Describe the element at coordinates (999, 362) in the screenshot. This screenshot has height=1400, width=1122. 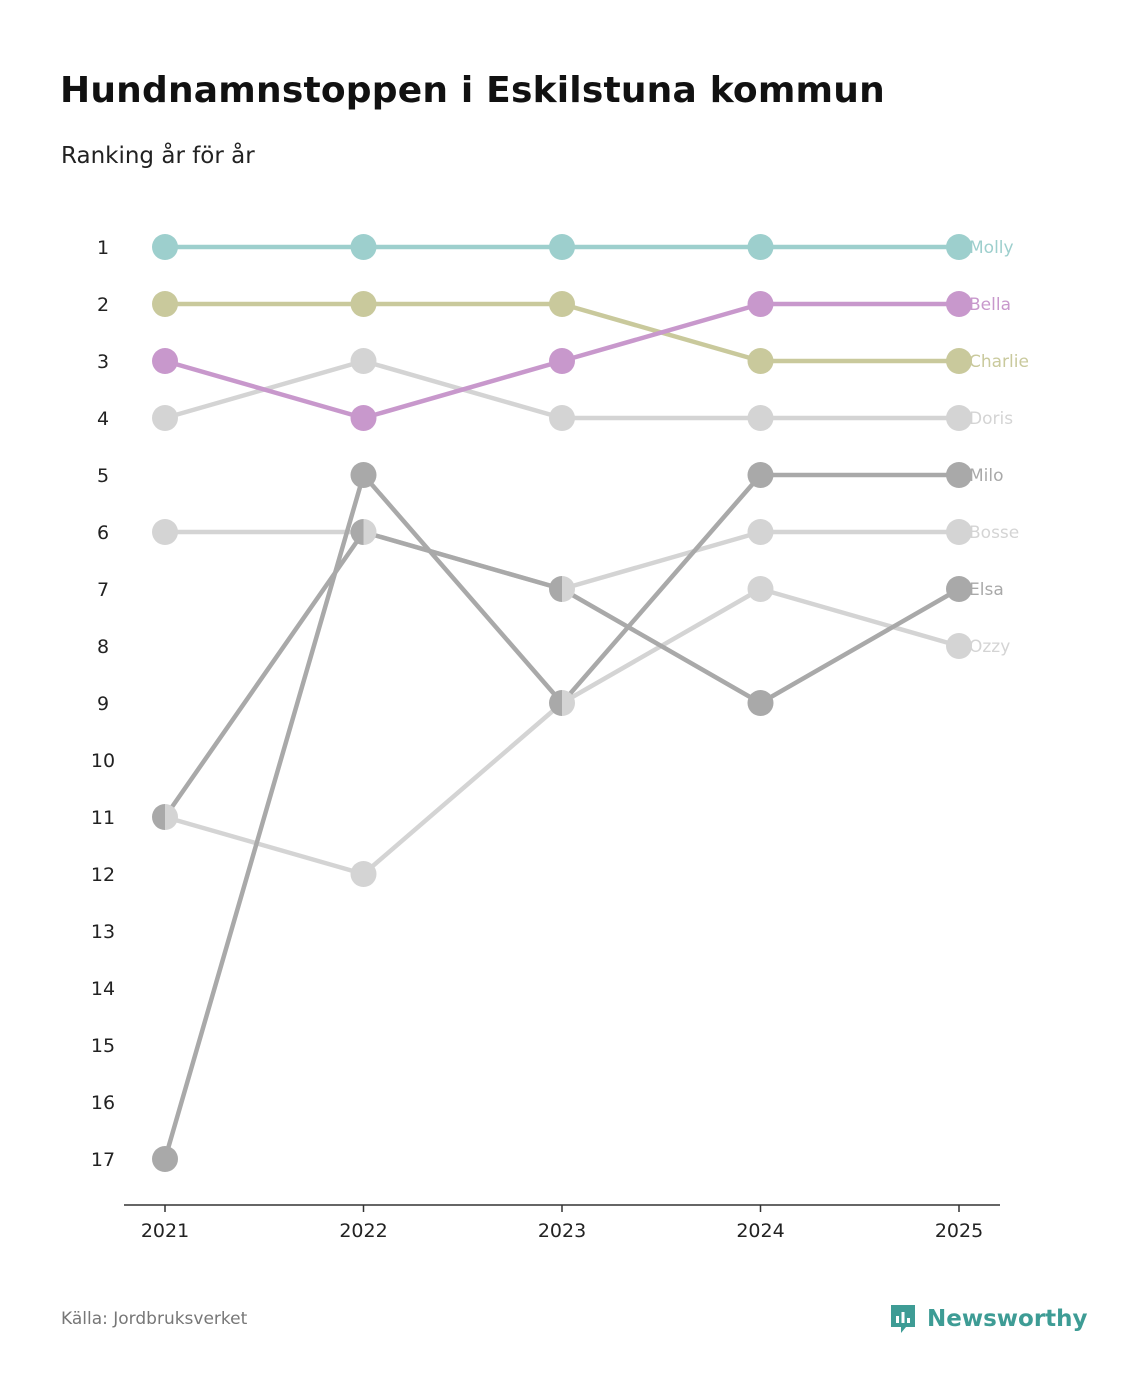
I see `series-label-charlie: Charlie` at that location.